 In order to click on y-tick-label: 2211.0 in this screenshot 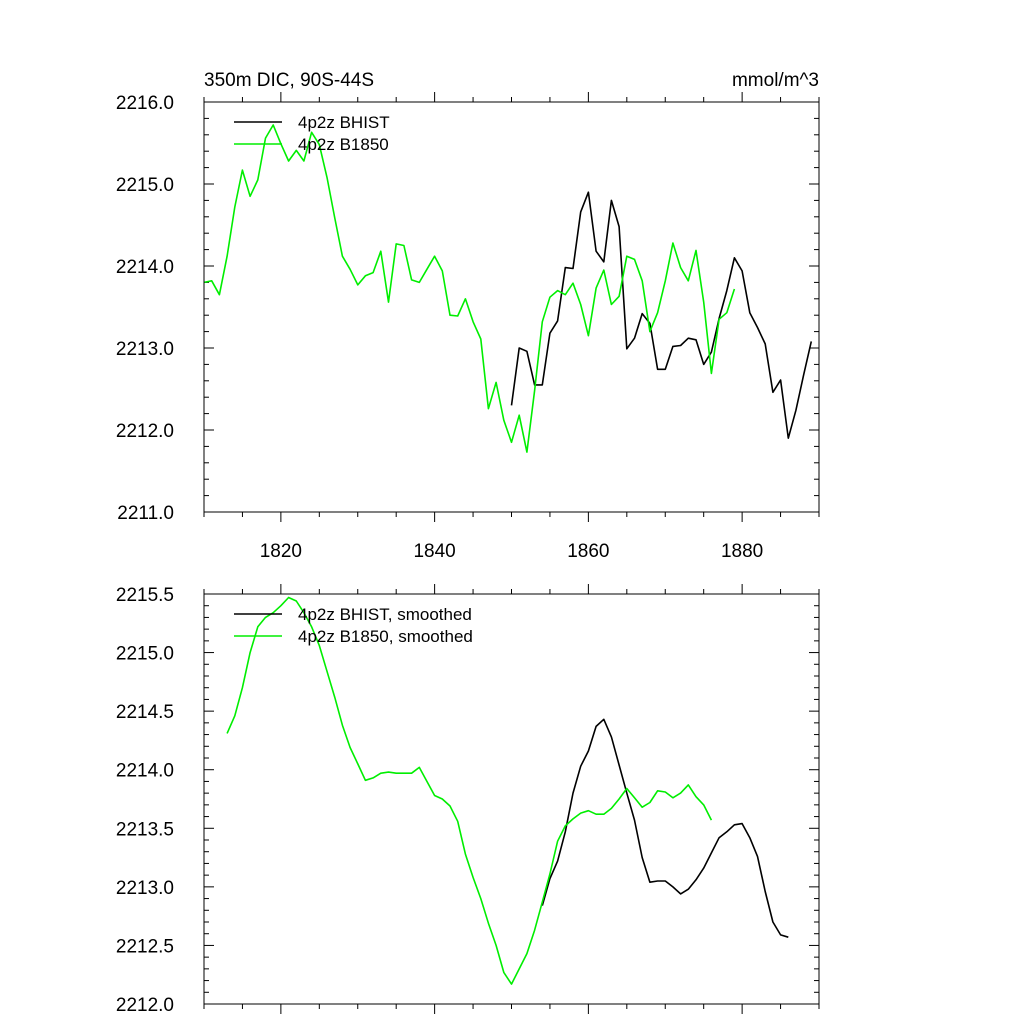, I will do `click(145, 513)`.